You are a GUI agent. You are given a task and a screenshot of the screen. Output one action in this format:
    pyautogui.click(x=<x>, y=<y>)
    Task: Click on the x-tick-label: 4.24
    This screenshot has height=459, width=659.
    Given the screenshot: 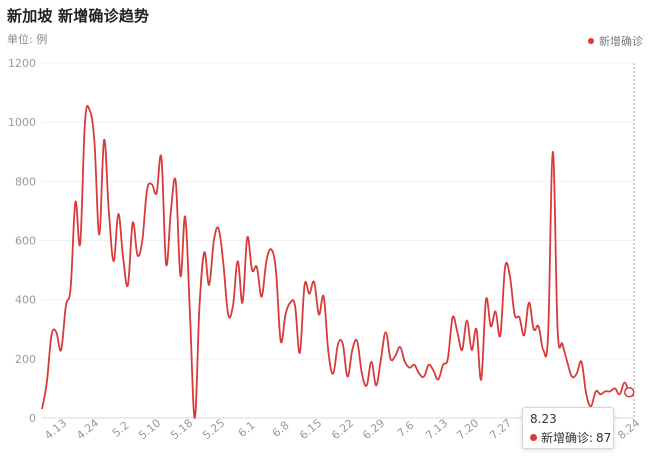 What is the action you would take?
    pyautogui.click(x=87, y=429)
    